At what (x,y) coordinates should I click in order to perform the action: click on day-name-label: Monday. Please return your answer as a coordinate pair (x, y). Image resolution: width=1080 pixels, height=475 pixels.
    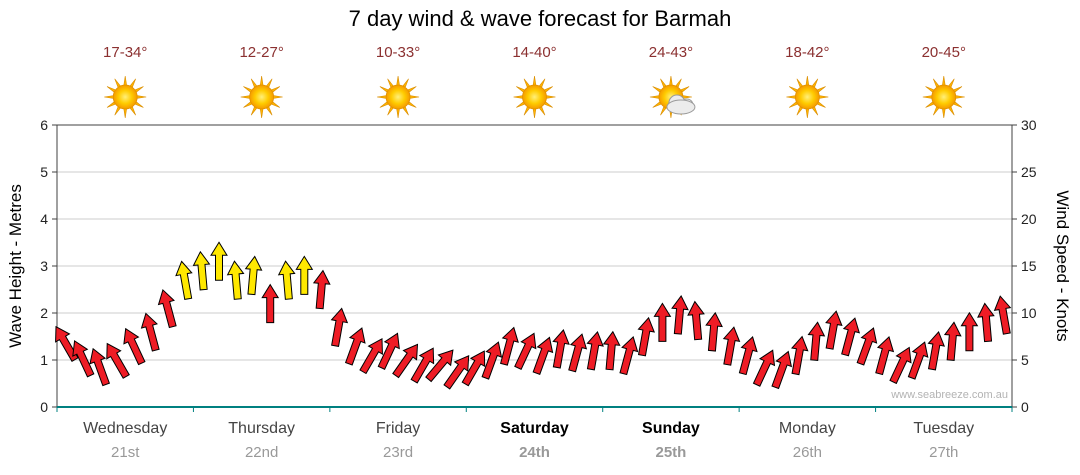
    Looking at the image, I should click on (807, 428).